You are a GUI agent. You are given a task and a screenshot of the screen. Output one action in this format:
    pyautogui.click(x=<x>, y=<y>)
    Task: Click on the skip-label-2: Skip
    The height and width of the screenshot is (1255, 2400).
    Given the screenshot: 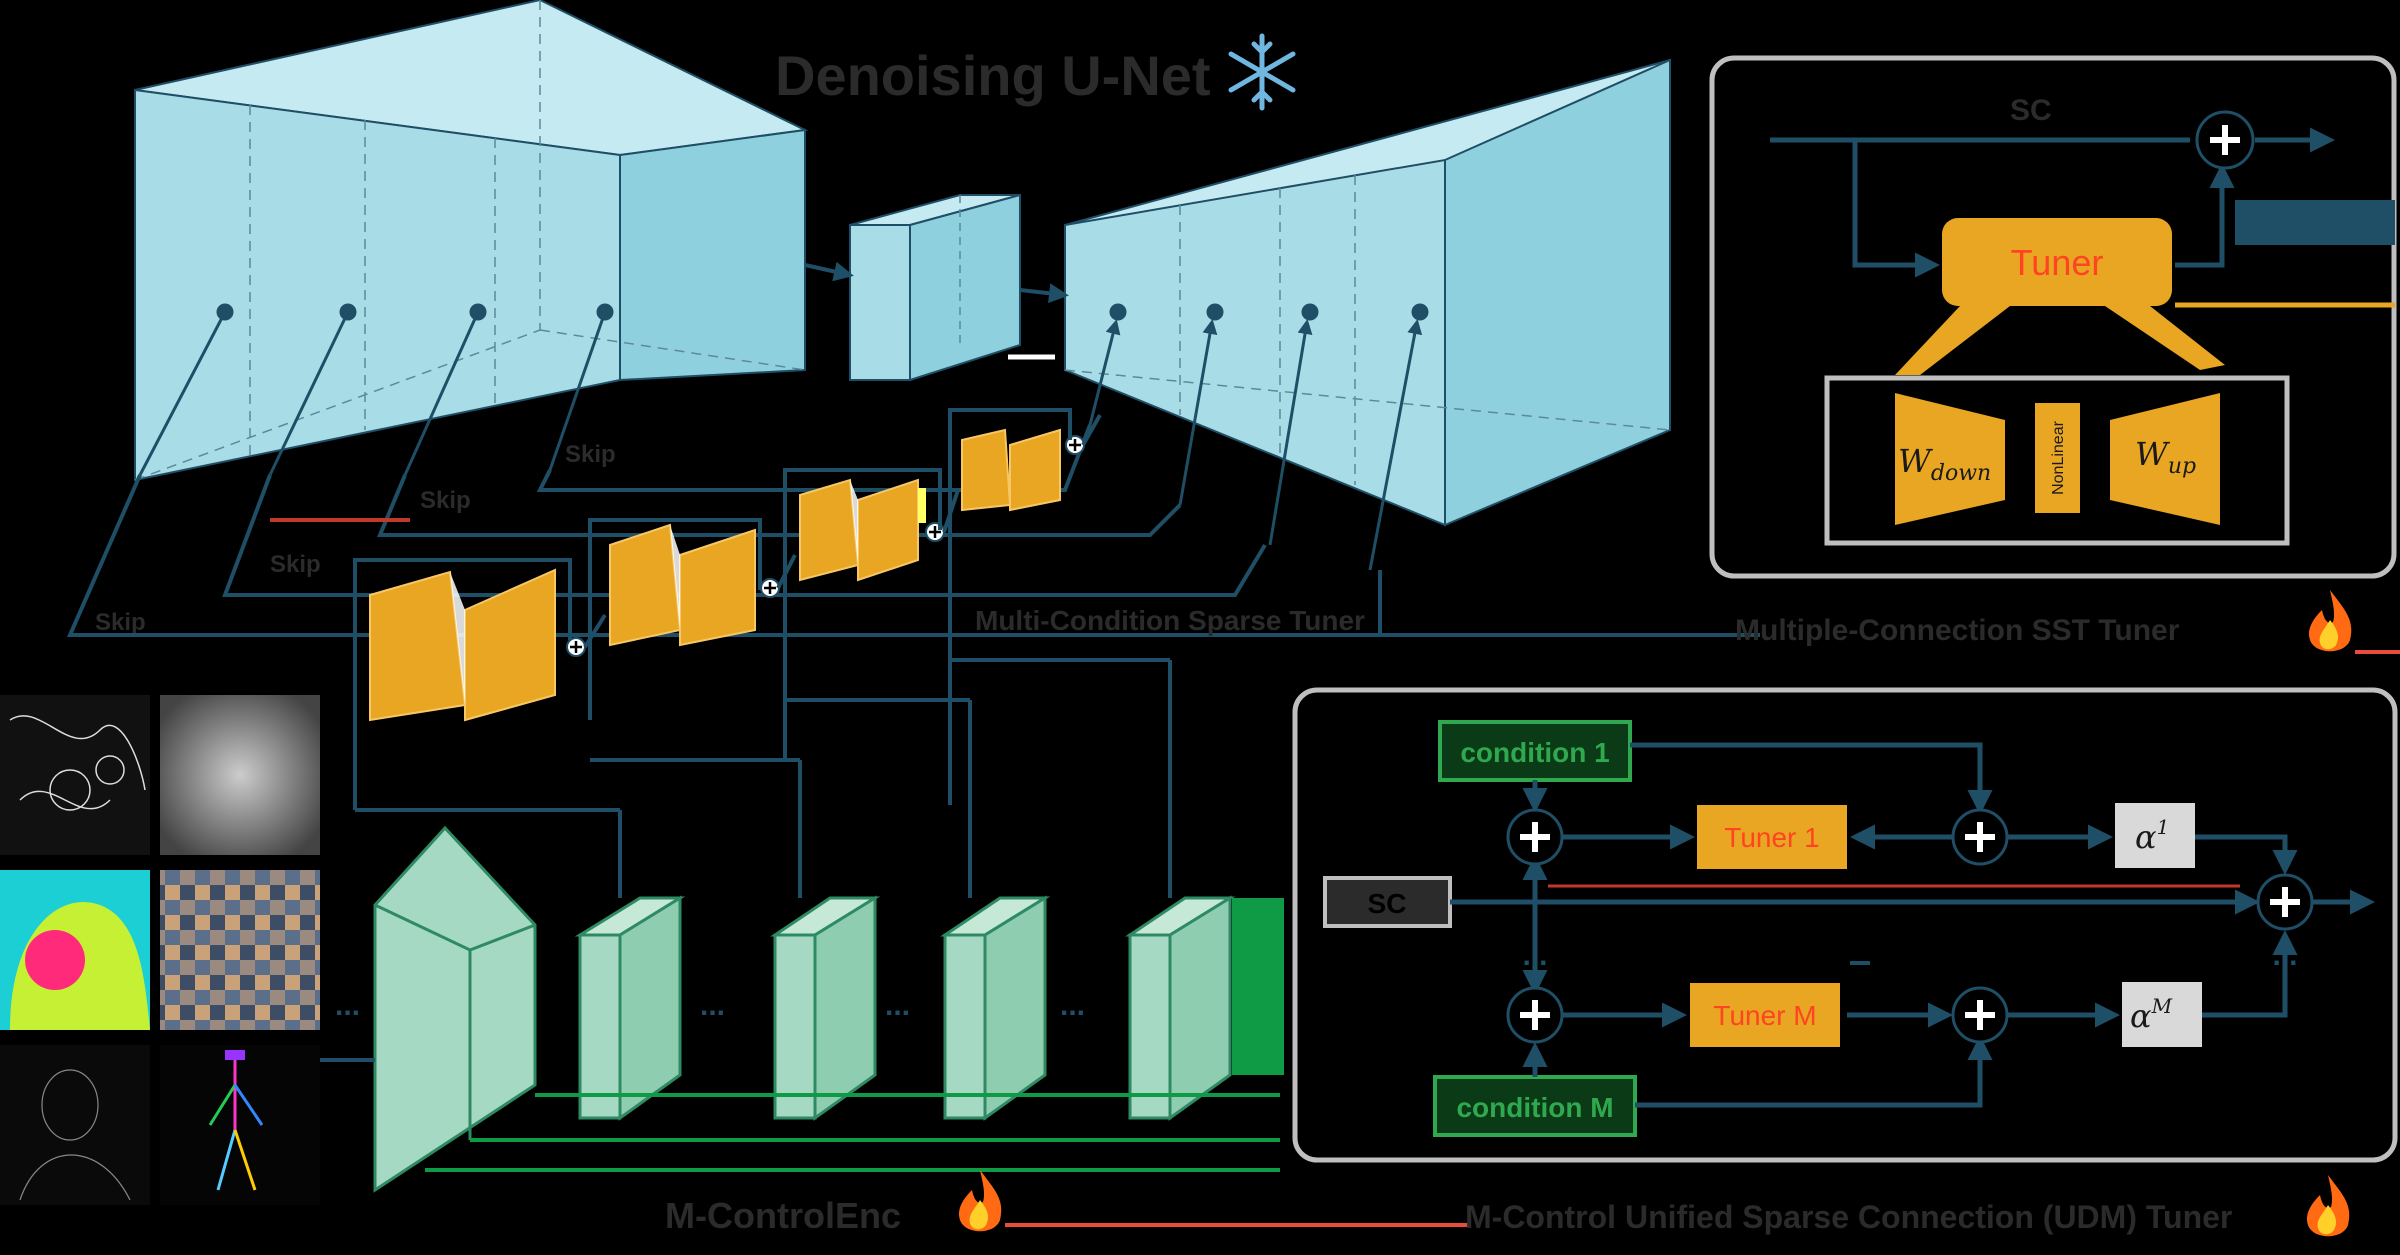 What is the action you would take?
    pyautogui.click(x=295, y=564)
    